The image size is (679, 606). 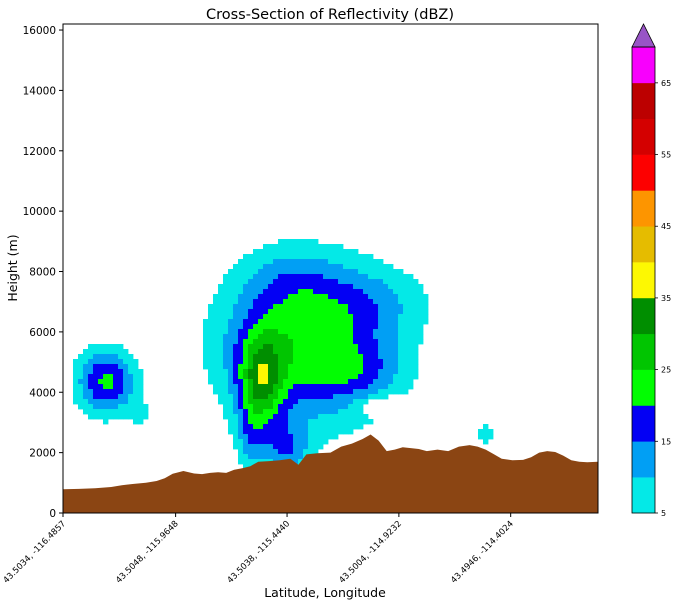 I want to click on y-tick-label: 8000, so click(x=42, y=273).